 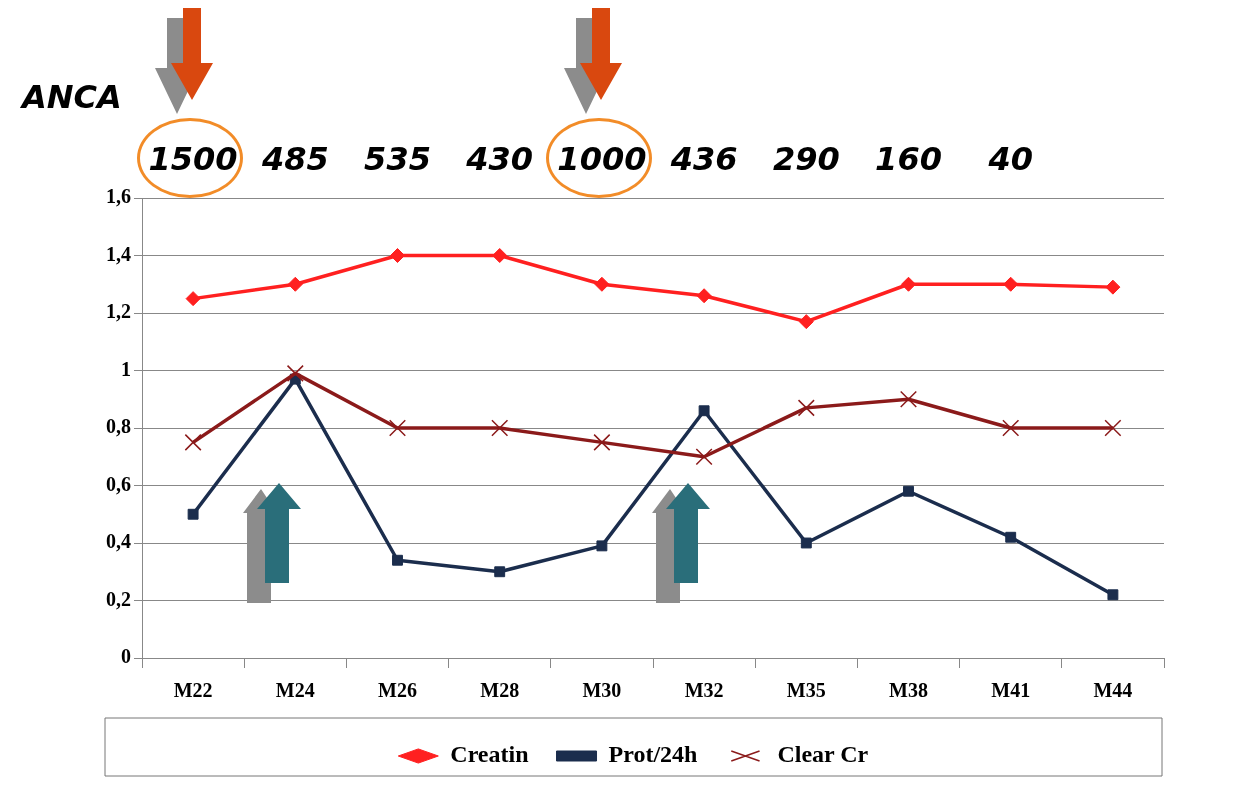 I want to click on y-tick-label: 1,6, so click(x=118, y=196).